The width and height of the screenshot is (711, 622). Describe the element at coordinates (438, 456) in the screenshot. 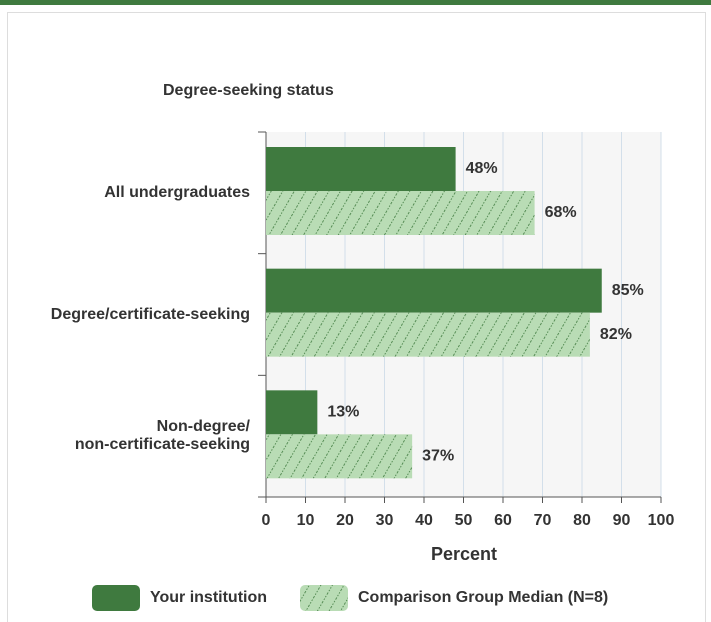

I see `value-label: 37%` at that location.